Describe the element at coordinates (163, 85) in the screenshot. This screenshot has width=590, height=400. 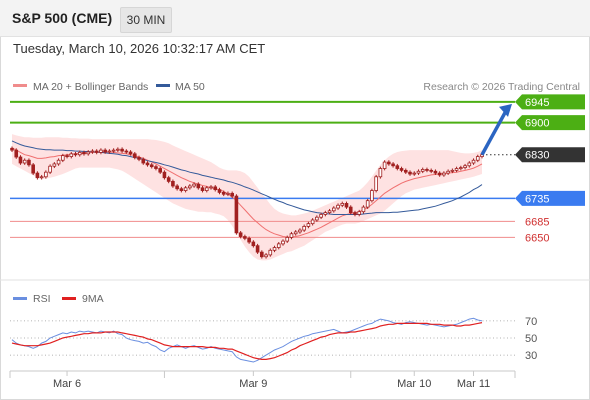
I see `legend-swatch-ma50` at that location.